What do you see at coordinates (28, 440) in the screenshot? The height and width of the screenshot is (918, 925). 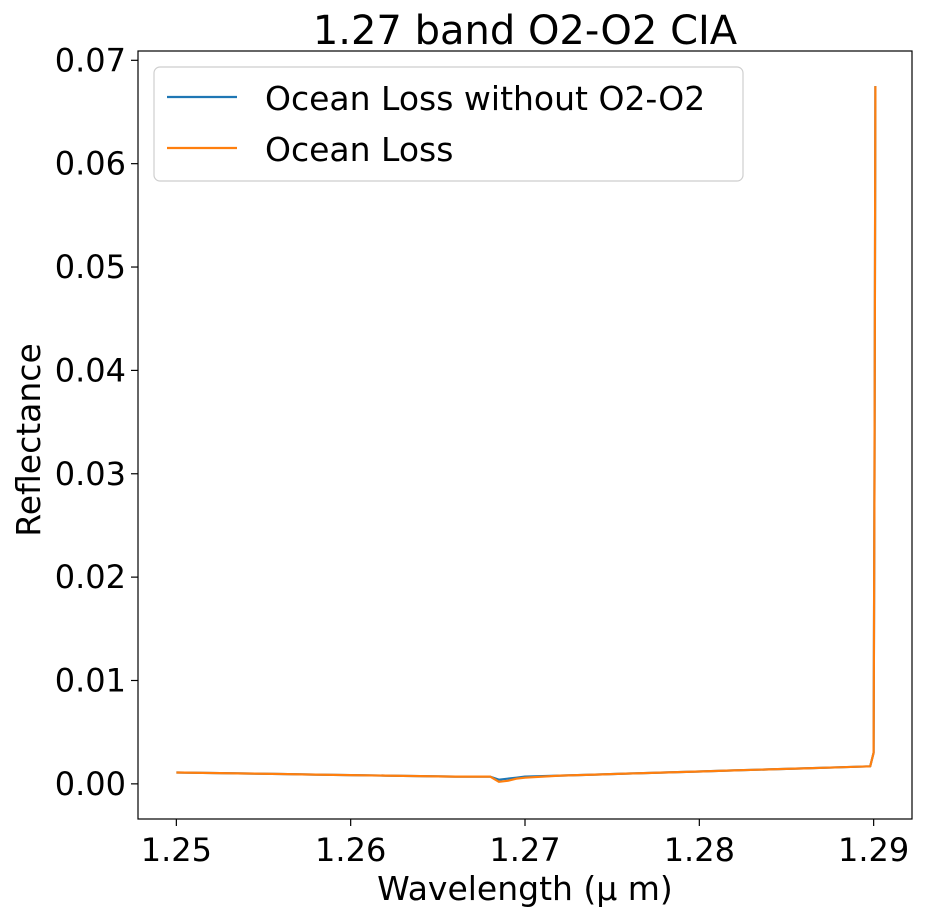 I see `y-axis-label: Reflectance` at bounding box center [28, 440].